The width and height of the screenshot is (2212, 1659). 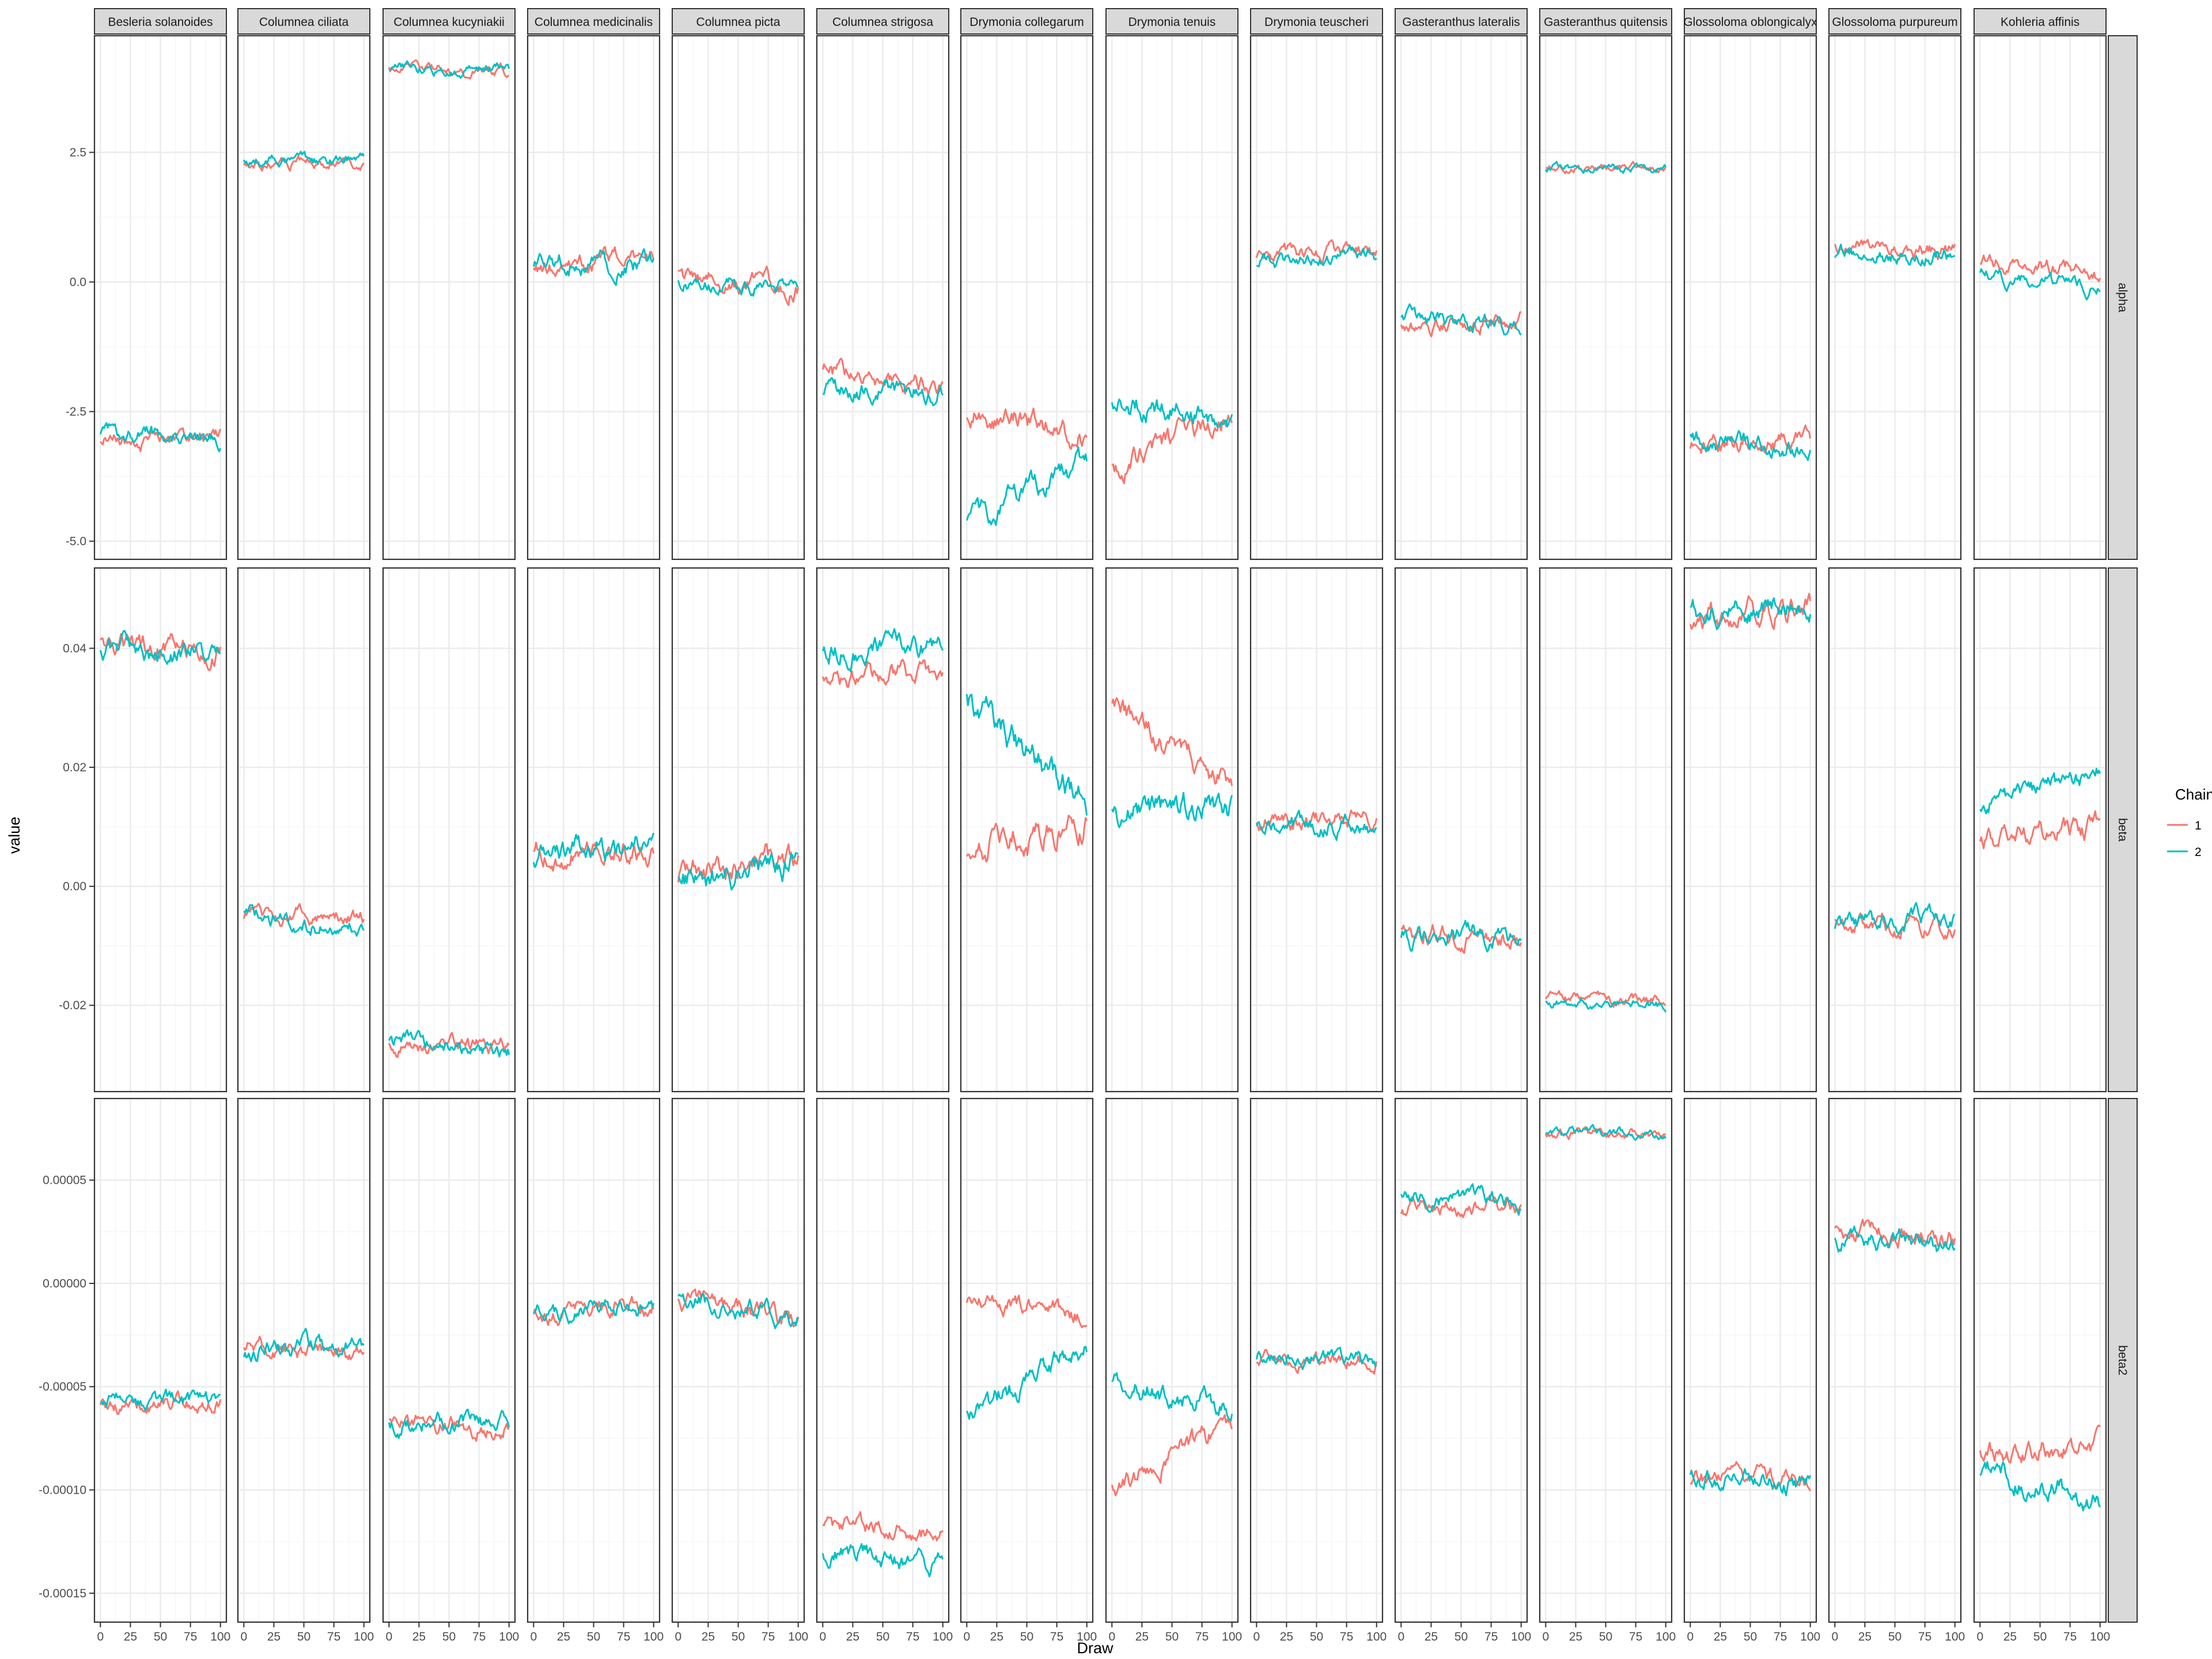 I want to click on strip-label: Besleria solanoides, so click(x=160, y=22).